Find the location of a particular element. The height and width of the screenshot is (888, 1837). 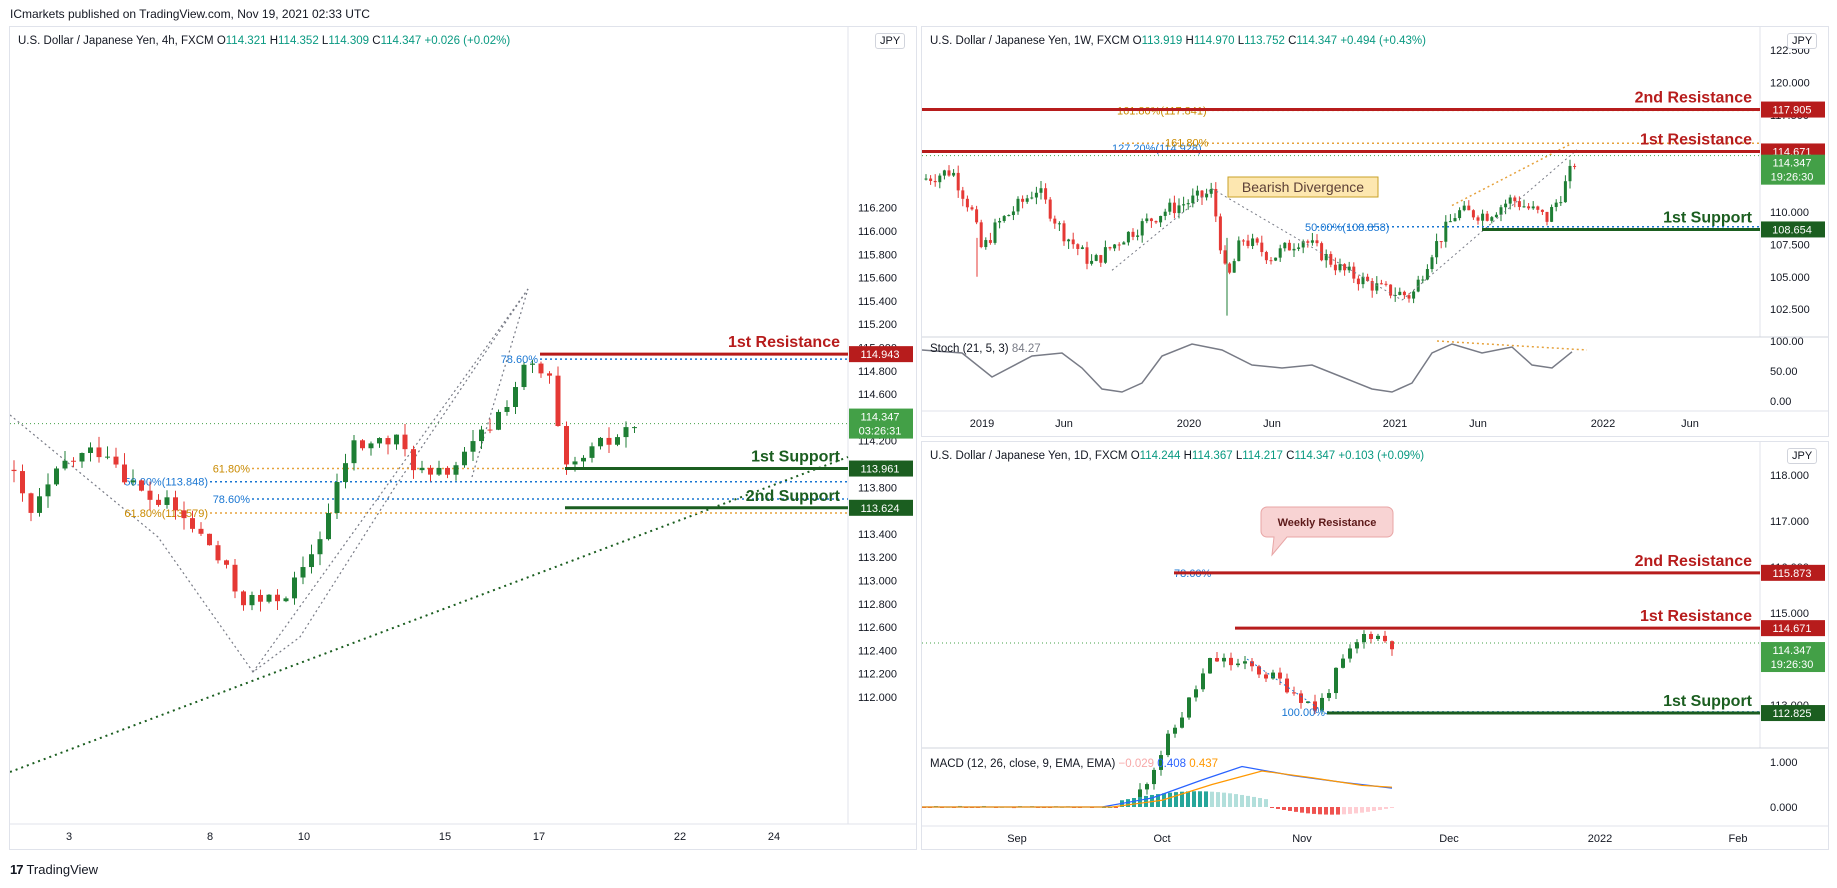

price-tick-label: 115.200 is located at coordinates (877, 325).